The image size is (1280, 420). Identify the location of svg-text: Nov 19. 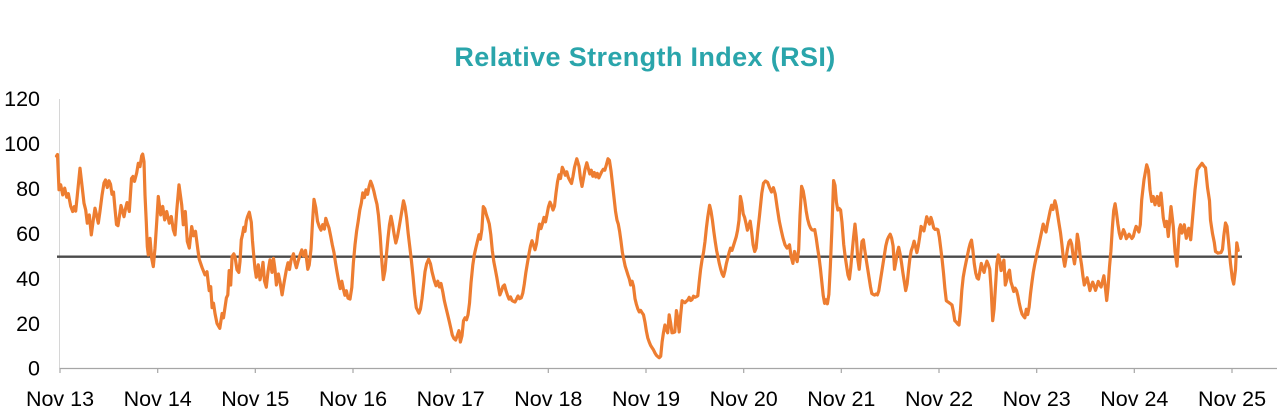
(646, 399).